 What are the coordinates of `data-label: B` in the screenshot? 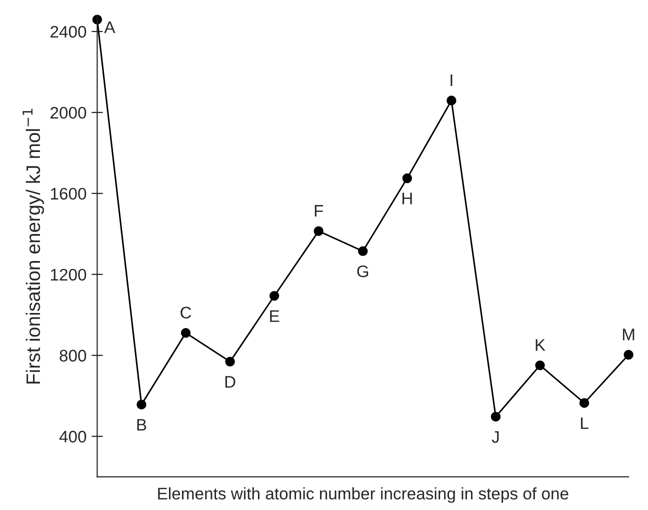 It's located at (141, 425).